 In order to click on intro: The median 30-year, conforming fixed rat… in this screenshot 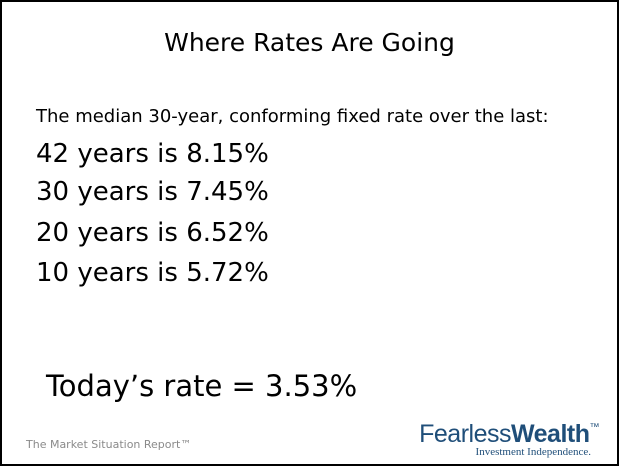, I will do `click(292, 116)`.